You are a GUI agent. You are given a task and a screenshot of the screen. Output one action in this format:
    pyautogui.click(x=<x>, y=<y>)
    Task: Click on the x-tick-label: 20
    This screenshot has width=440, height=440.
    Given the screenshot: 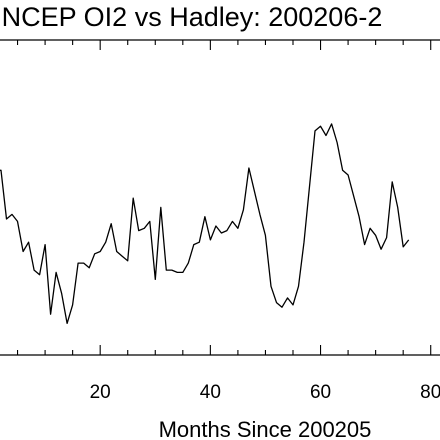 What is the action you would take?
    pyautogui.click(x=100, y=392)
    